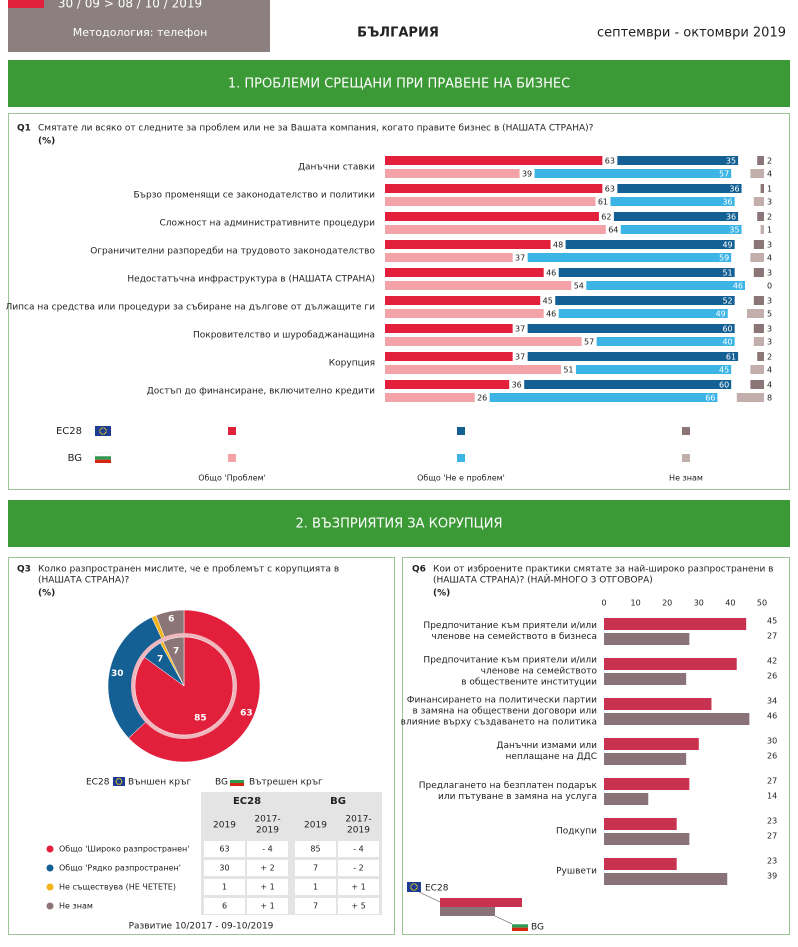 The image size is (798, 947). What do you see at coordinates (441, 594) in the screenshot?
I see `unit: (%)` at bounding box center [441, 594].